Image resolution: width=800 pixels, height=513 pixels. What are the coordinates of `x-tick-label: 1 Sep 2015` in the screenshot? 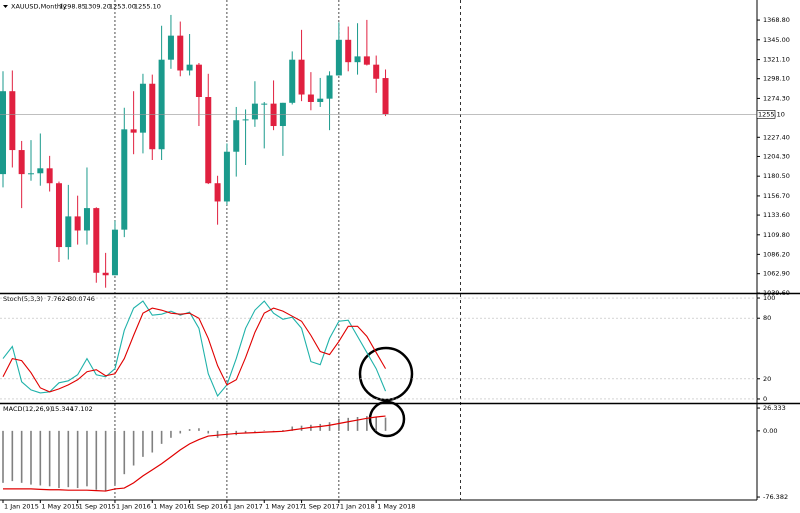 It's located at (97, 507).